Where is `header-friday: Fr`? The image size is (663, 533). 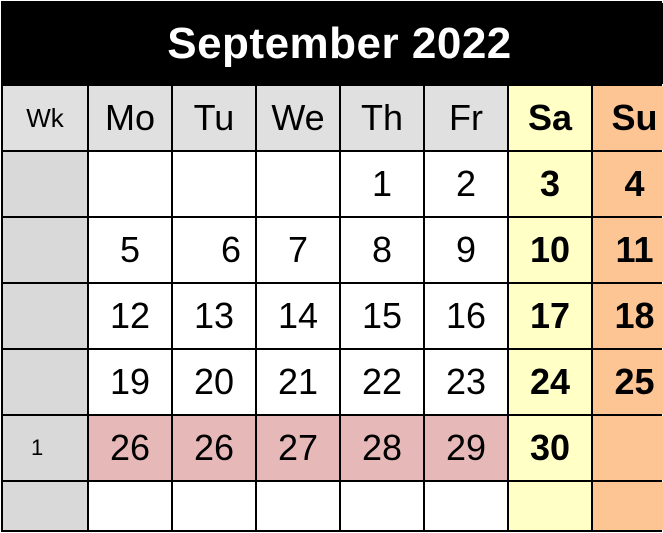
header-friday: Fr is located at coordinates (466, 118).